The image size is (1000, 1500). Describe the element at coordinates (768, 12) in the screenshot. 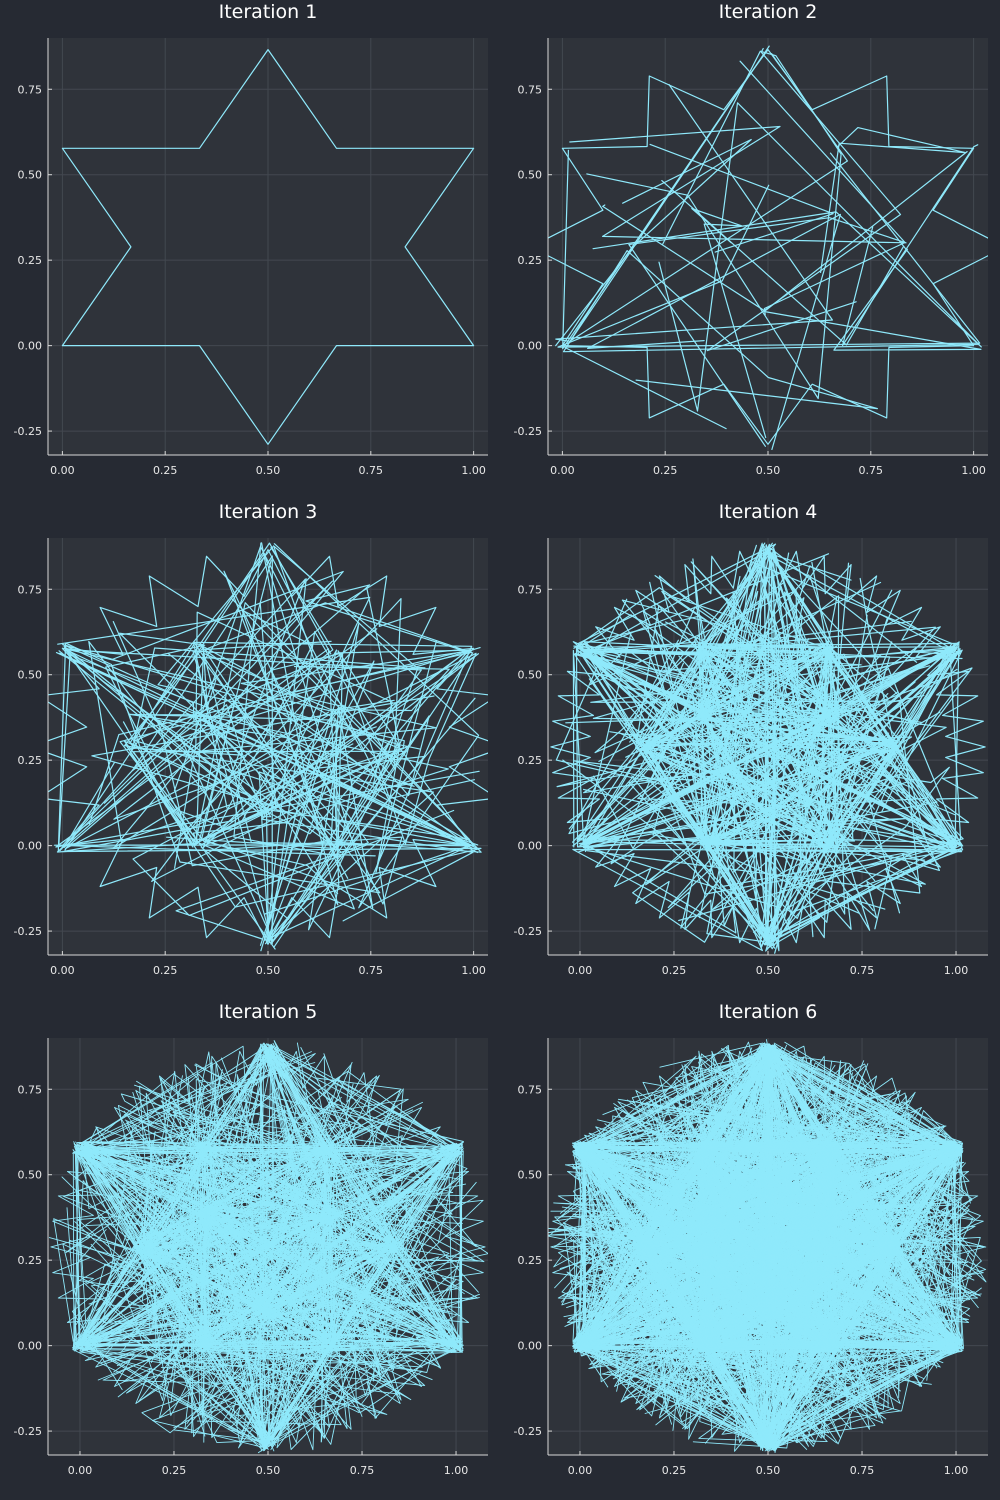

I see `panel-title: Iteration 2` at that location.